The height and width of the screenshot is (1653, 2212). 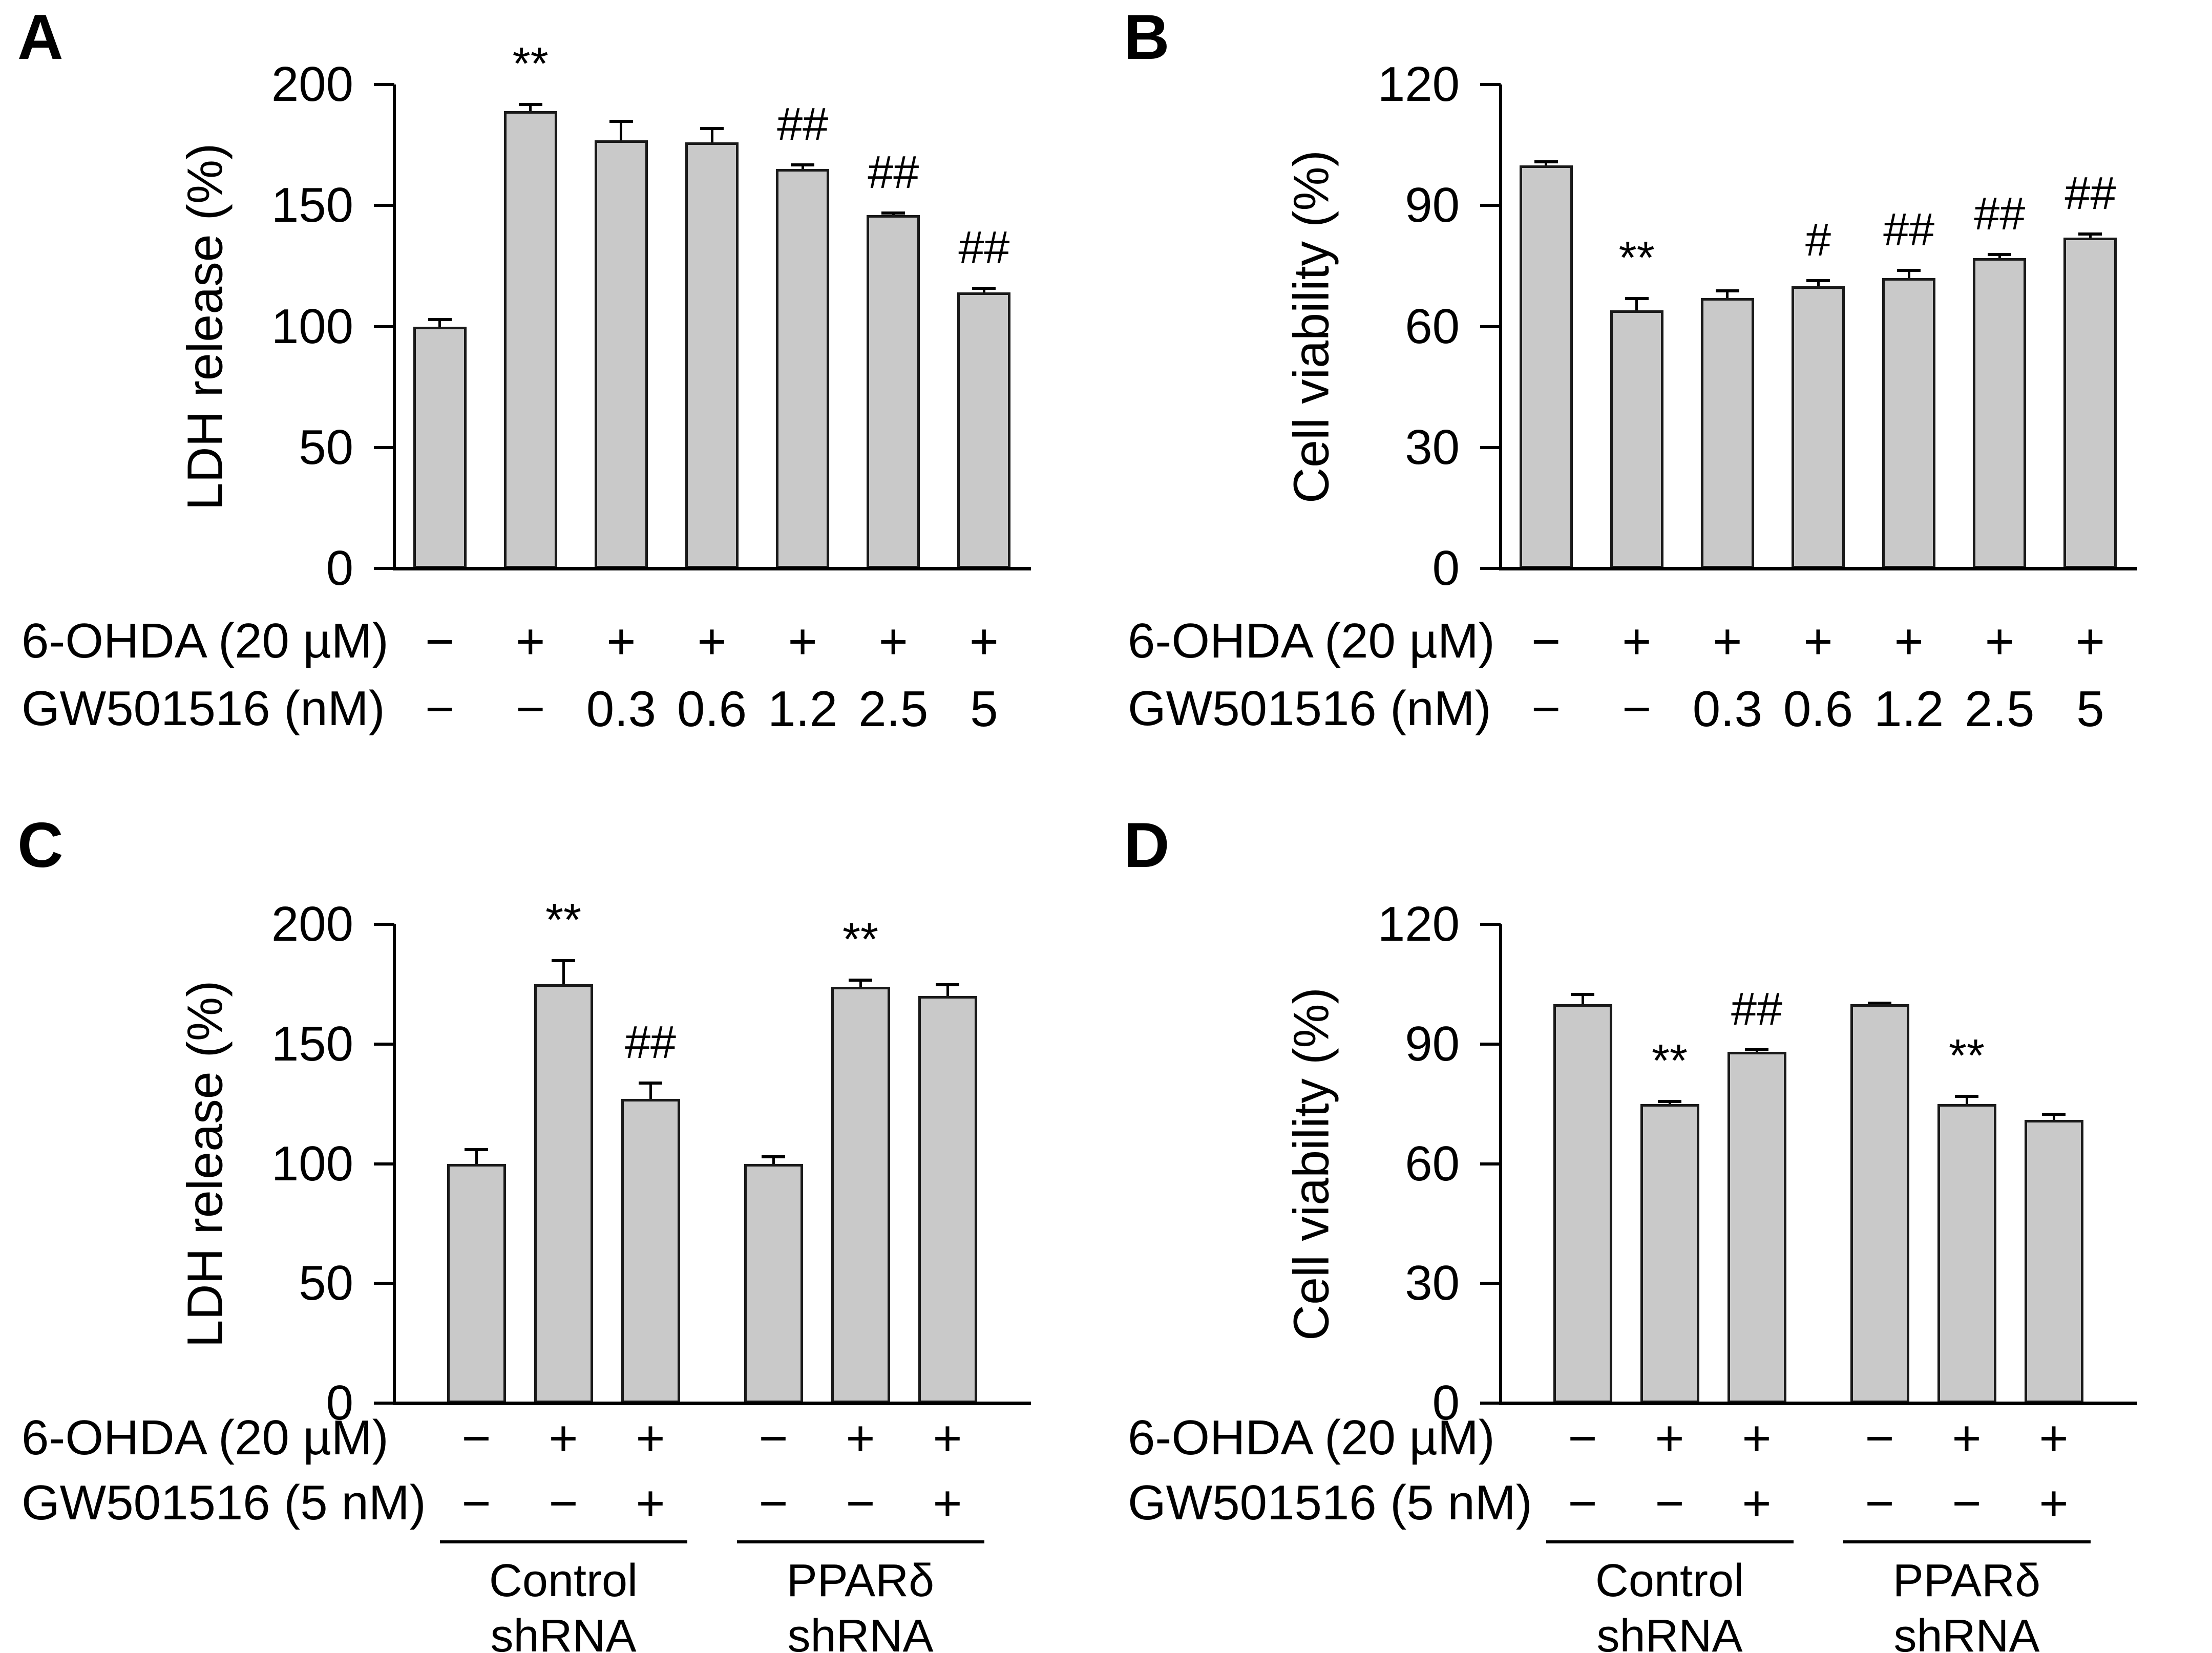 What do you see at coordinates (224, 1502) in the screenshot?
I see `treatment-row-label: GW501516 (5 nM)` at bounding box center [224, 1502].